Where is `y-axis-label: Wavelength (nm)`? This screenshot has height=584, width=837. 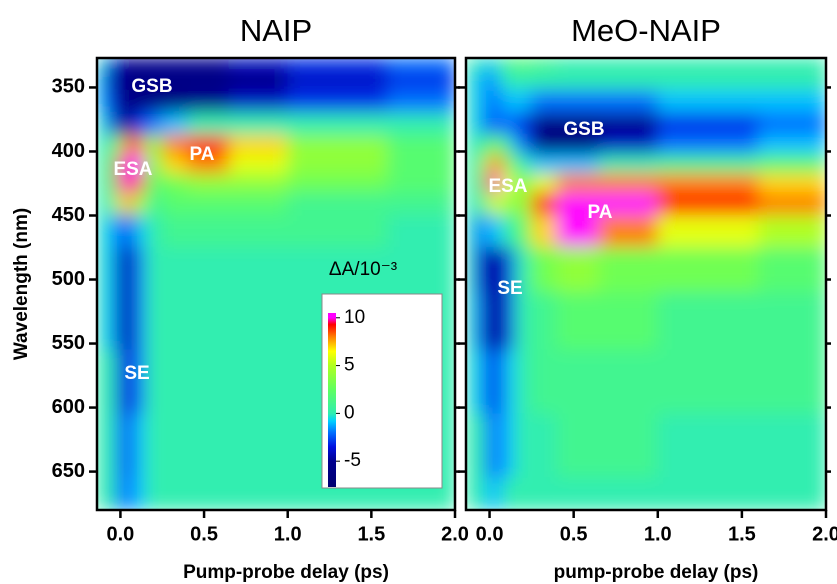 y-axis-label: Wavelength (nm) is located at coordinates (21, 284).